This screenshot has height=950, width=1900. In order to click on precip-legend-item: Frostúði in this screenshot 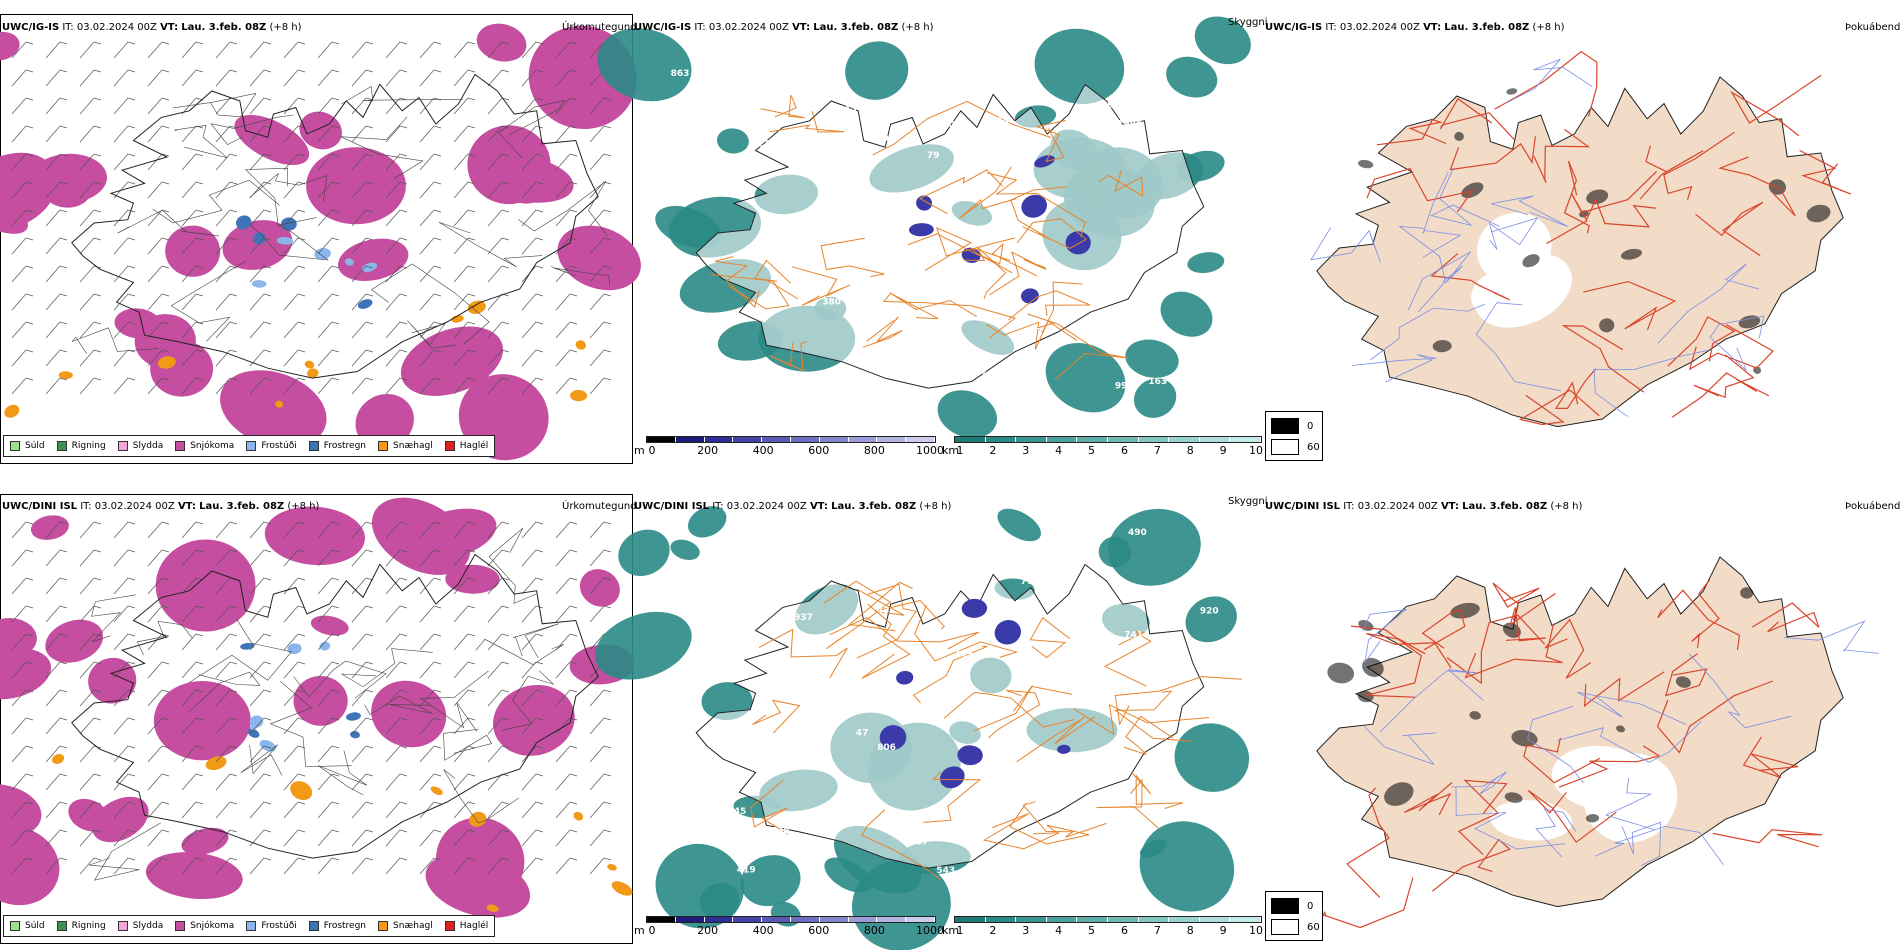, I will do `click(271, 926)`.